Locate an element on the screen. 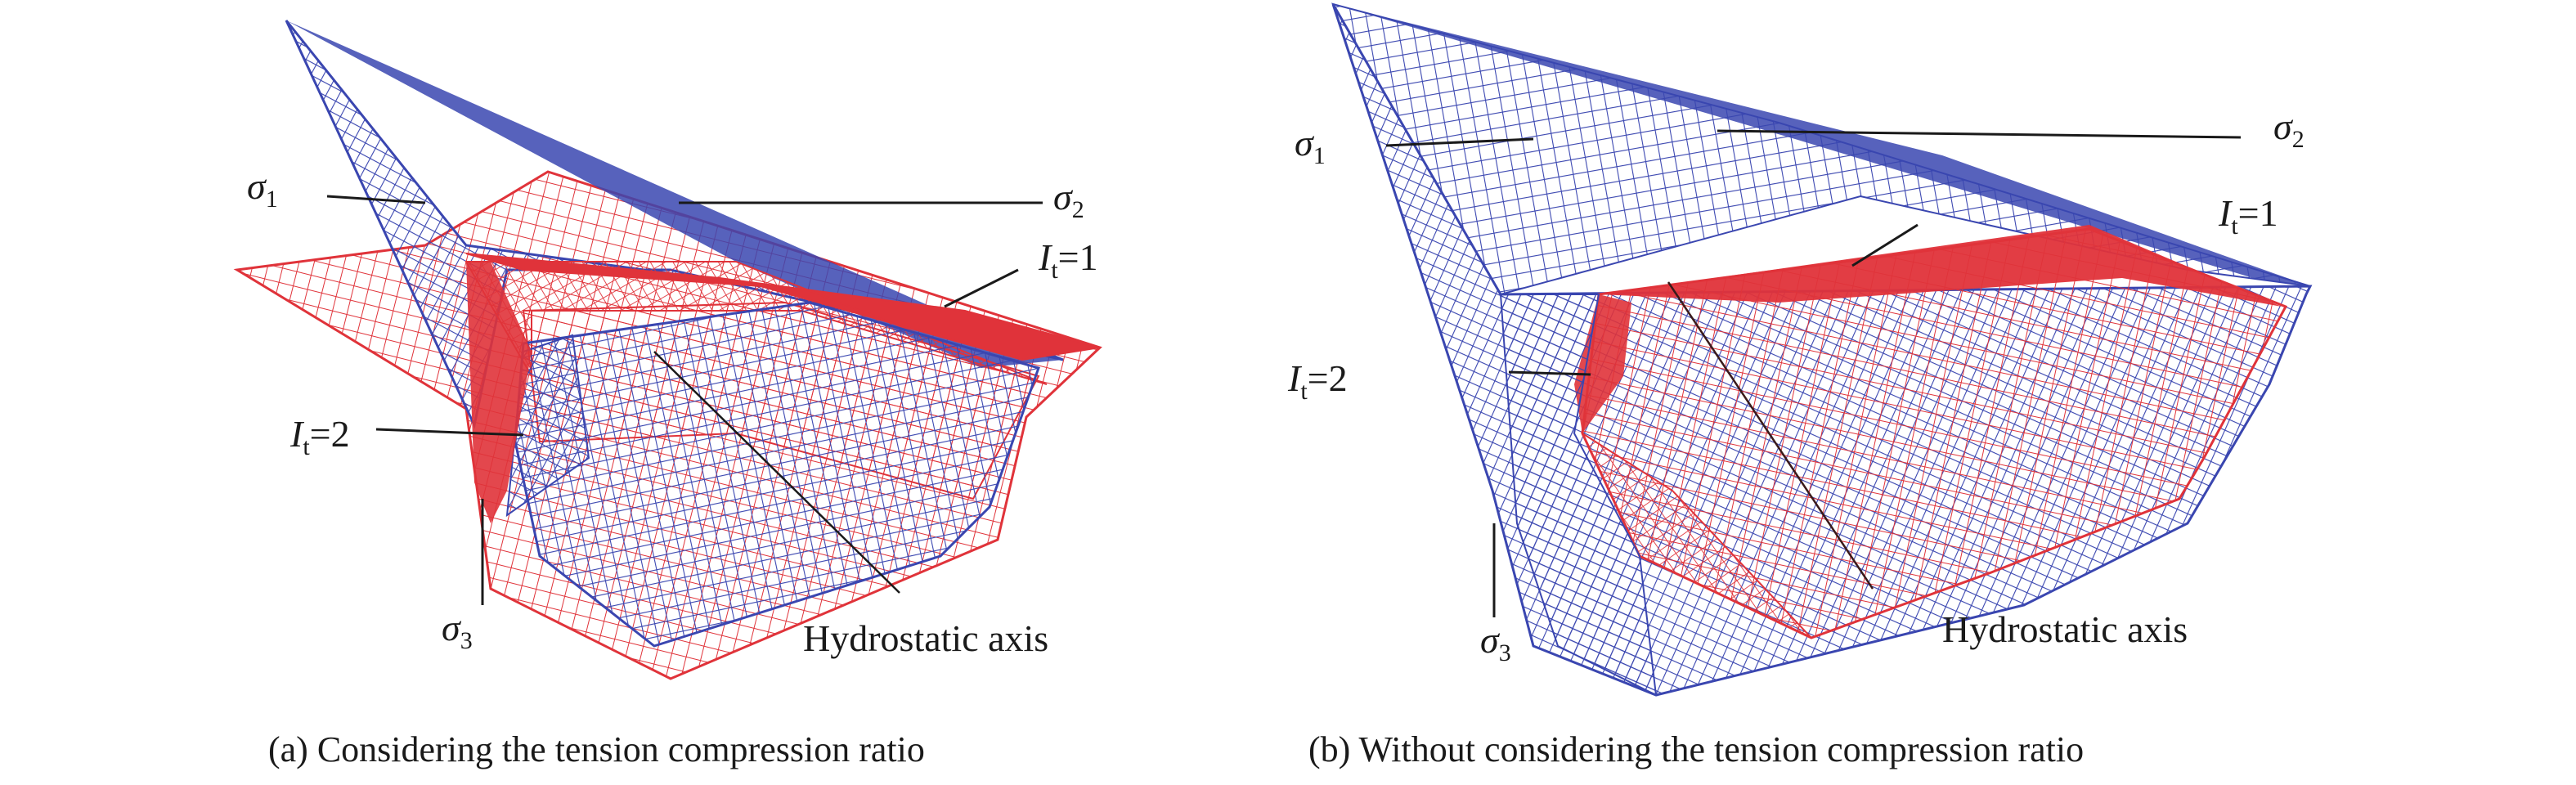  leader-lines is located at coordinates (684, 400).